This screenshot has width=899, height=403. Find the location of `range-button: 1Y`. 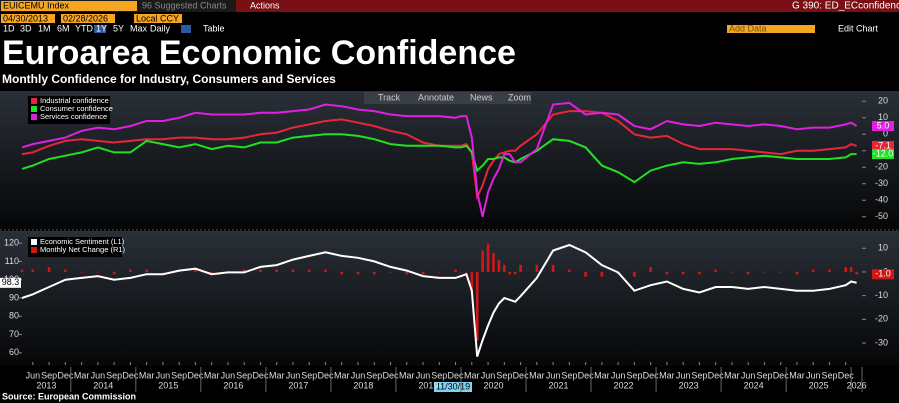

range-button: 1Y is located at coordinates (101, 28).